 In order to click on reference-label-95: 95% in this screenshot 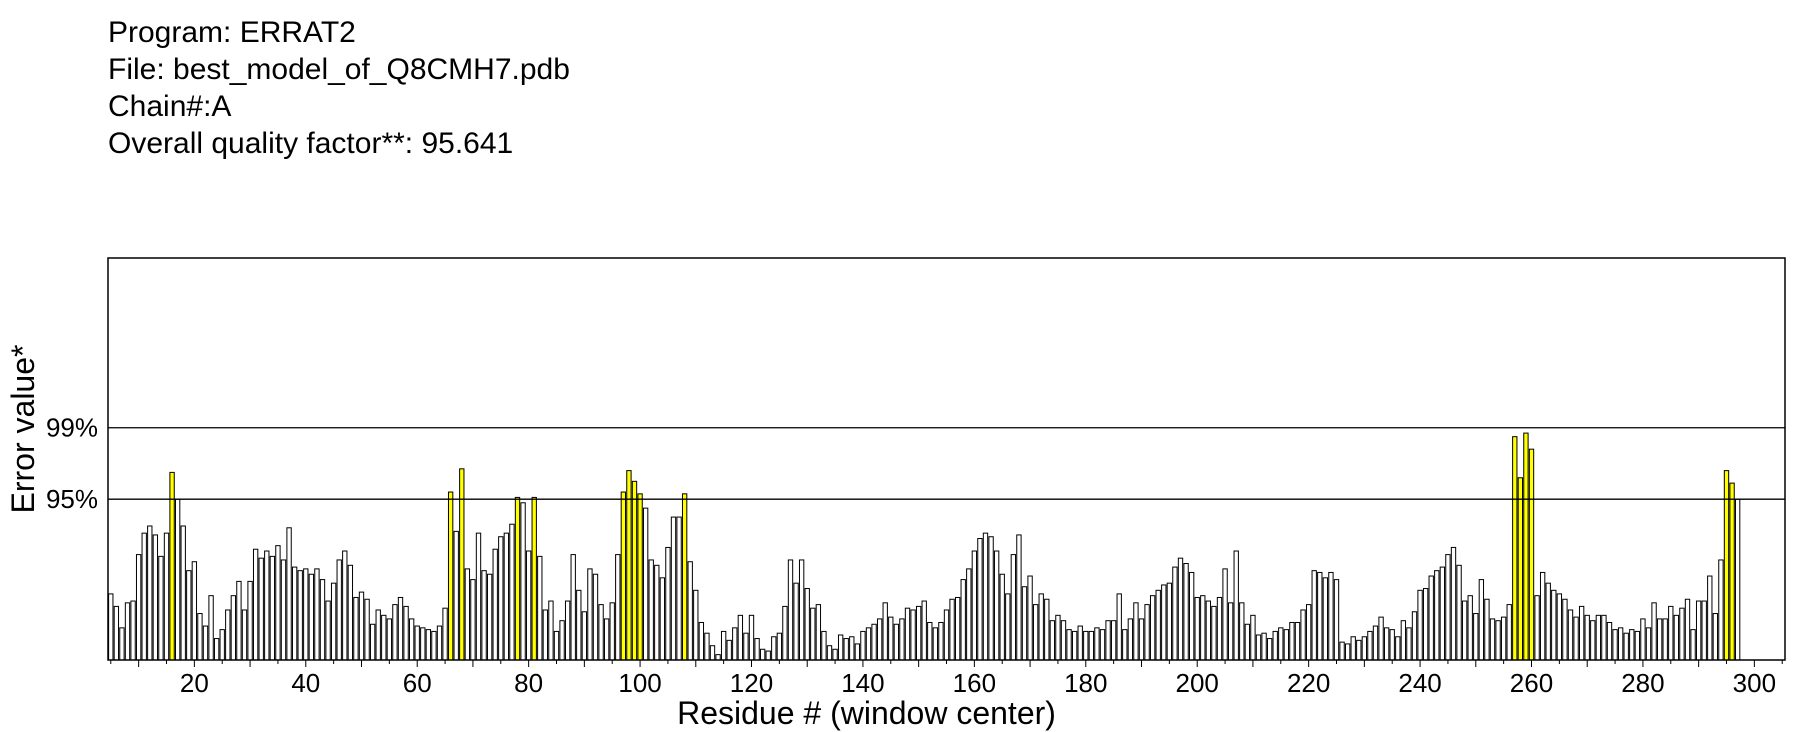, I will do `click(72, 499)`.